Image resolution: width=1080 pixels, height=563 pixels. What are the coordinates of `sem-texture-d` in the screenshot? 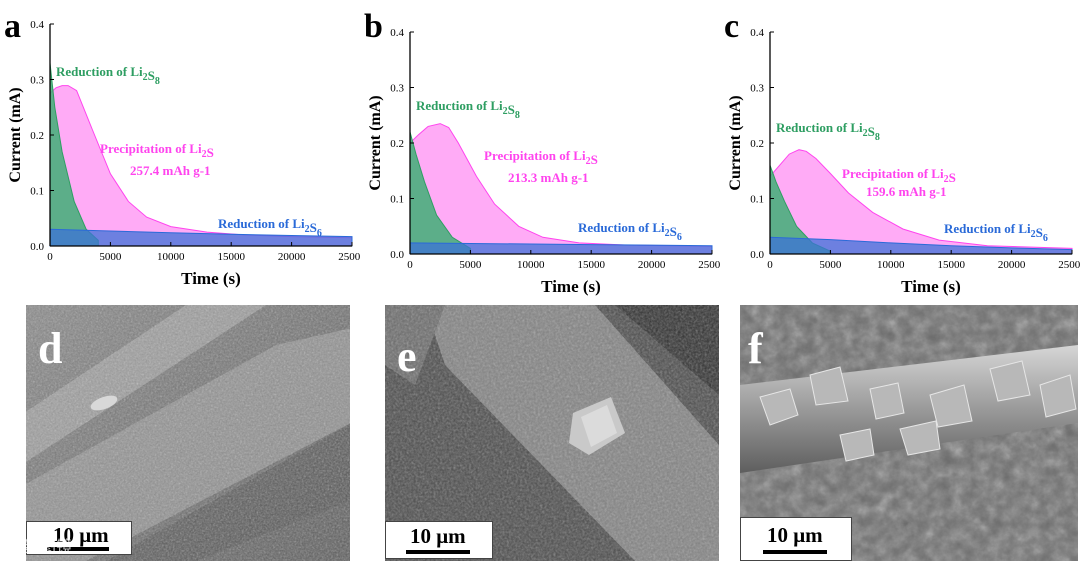 It's located at (188, 433).